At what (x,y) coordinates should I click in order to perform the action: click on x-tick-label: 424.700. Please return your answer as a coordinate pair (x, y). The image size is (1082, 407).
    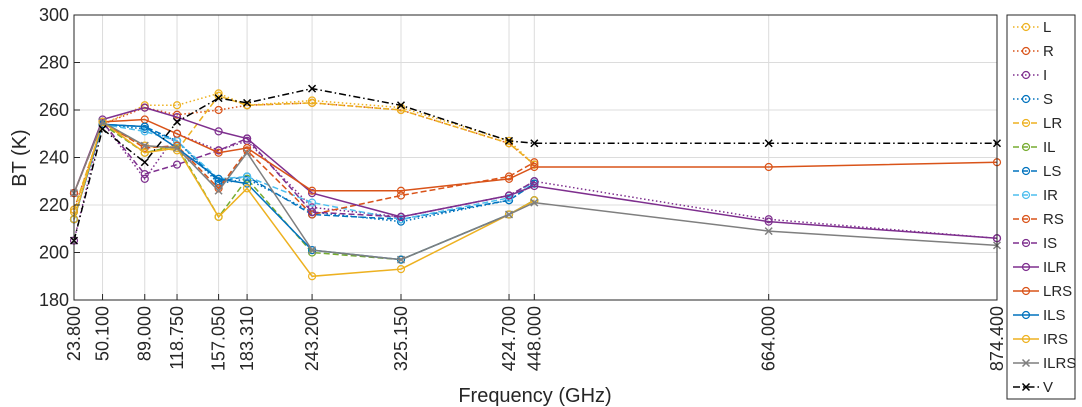
    Looking at the image, I should click on (509, 338).